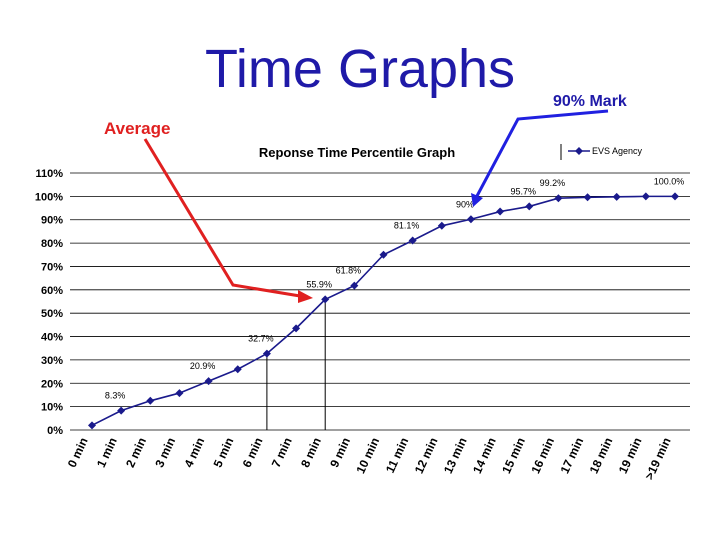 The height and width of the screenshot is (540, 720). What do you see at coordinates (601, 455) in the screenshot?
I see `x-tick-label: 18 min` at bounding box center [601, 455].